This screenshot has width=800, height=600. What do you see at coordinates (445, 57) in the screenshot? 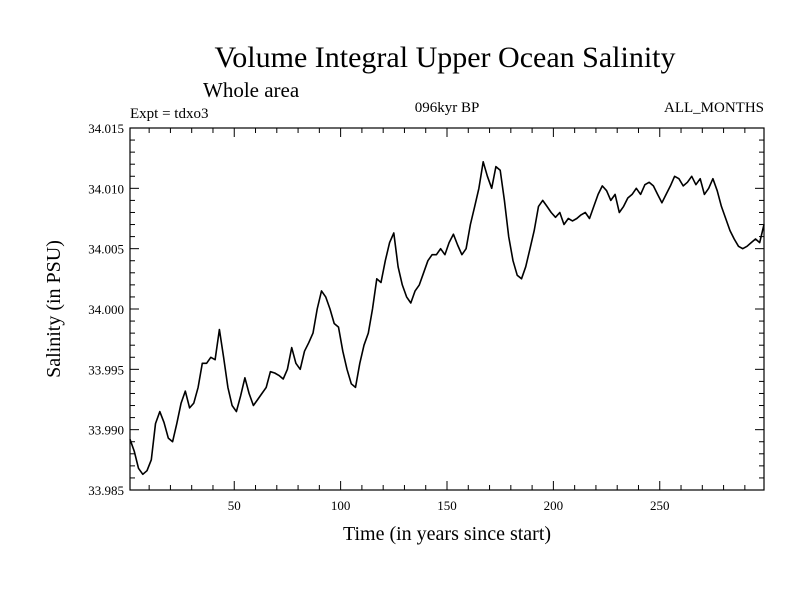
I see `chart-title: Volume Integral Upper Ocean Salinity` at bounding box center [445, 57].